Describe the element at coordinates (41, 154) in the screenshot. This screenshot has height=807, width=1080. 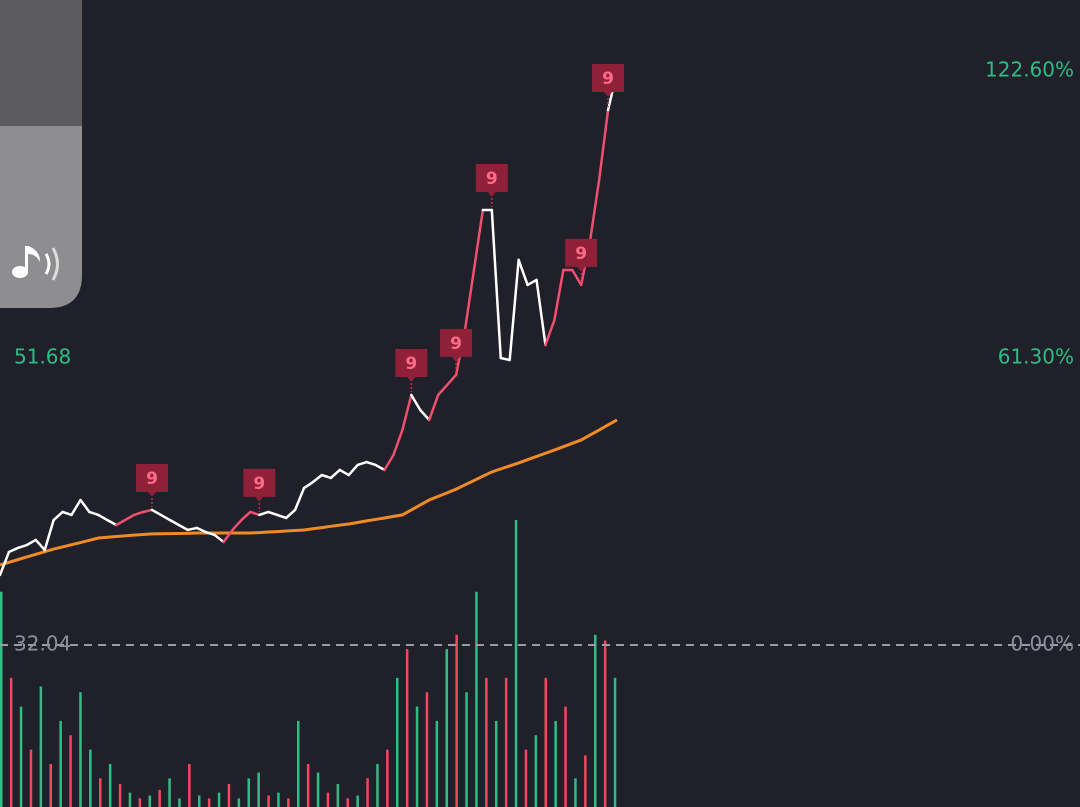
I see `music-widget` at that location.